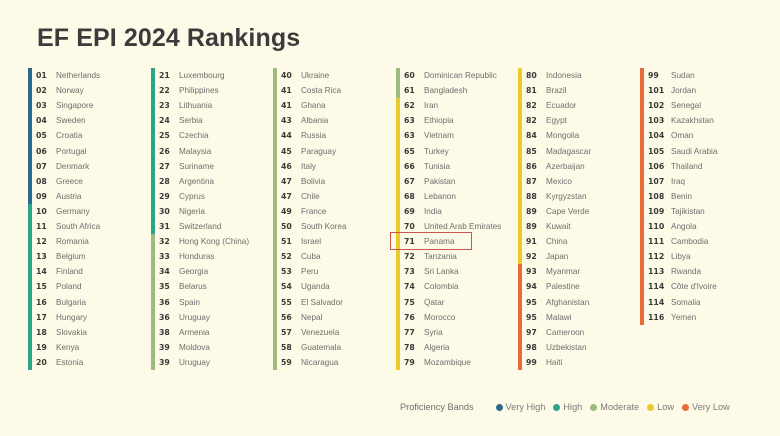 Image resolution: width=780 pixels, height=436 pixels. I want to click on country-name: Rwanda, so click(686, 272).